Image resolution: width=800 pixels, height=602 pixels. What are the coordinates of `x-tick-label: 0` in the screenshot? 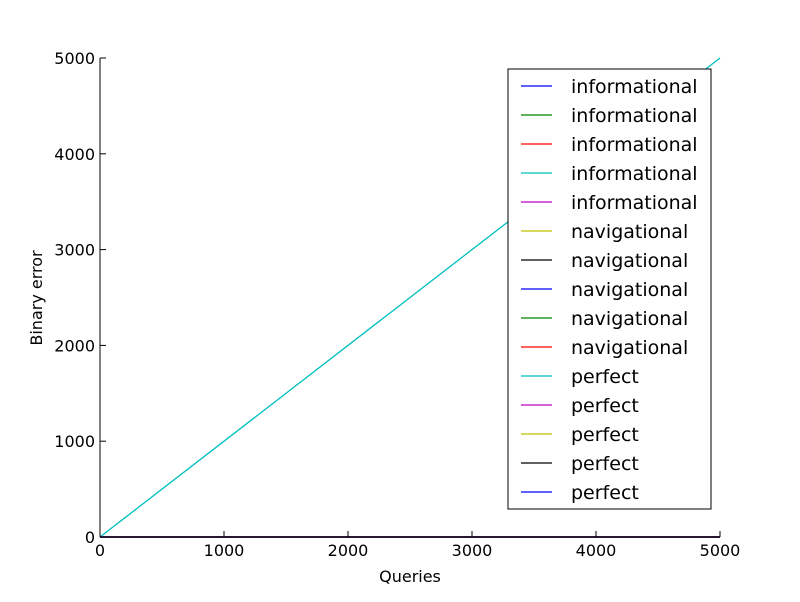 It's located at (100, 550).